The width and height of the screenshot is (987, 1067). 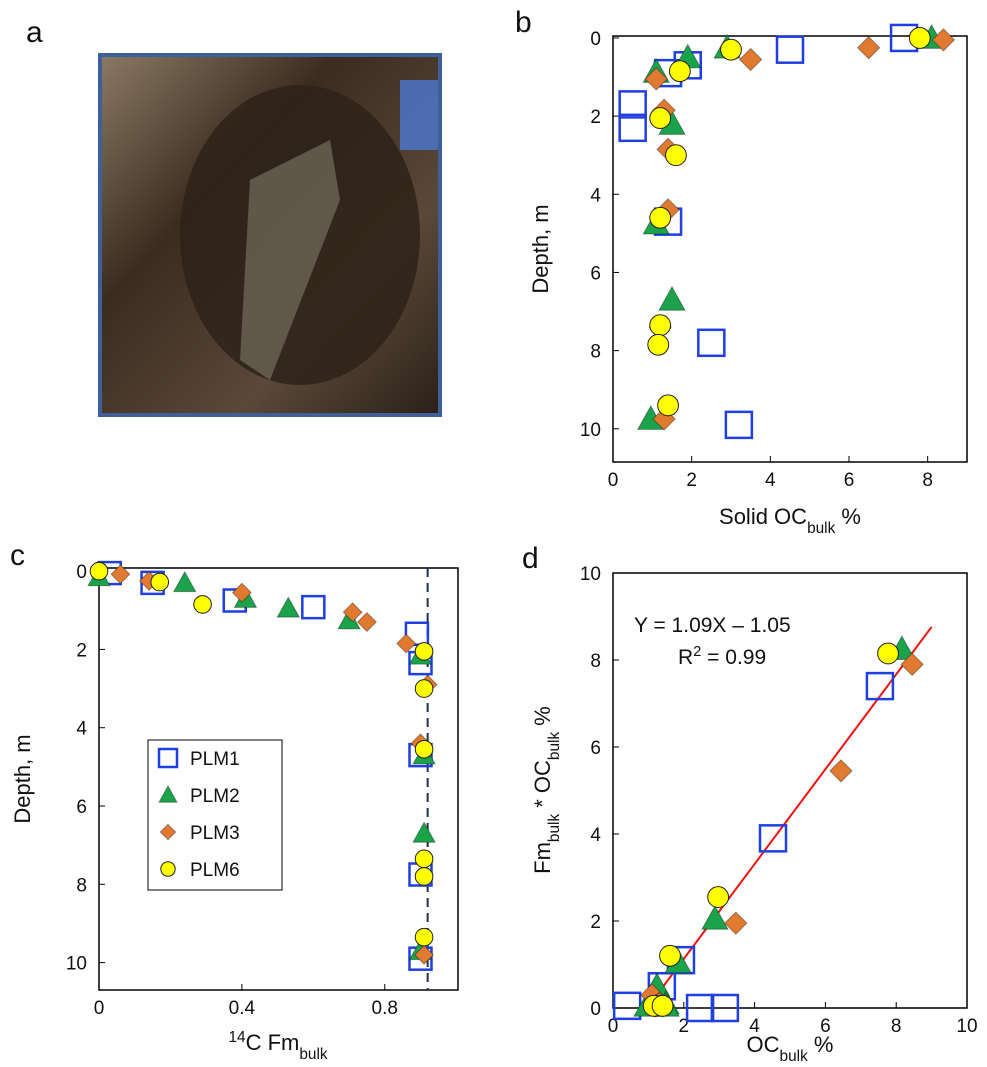 What do you see at coordinates (242, 1008) in the screenshot?
I see `x-tick-label: 0.4` at bounding box center [242, 1008].